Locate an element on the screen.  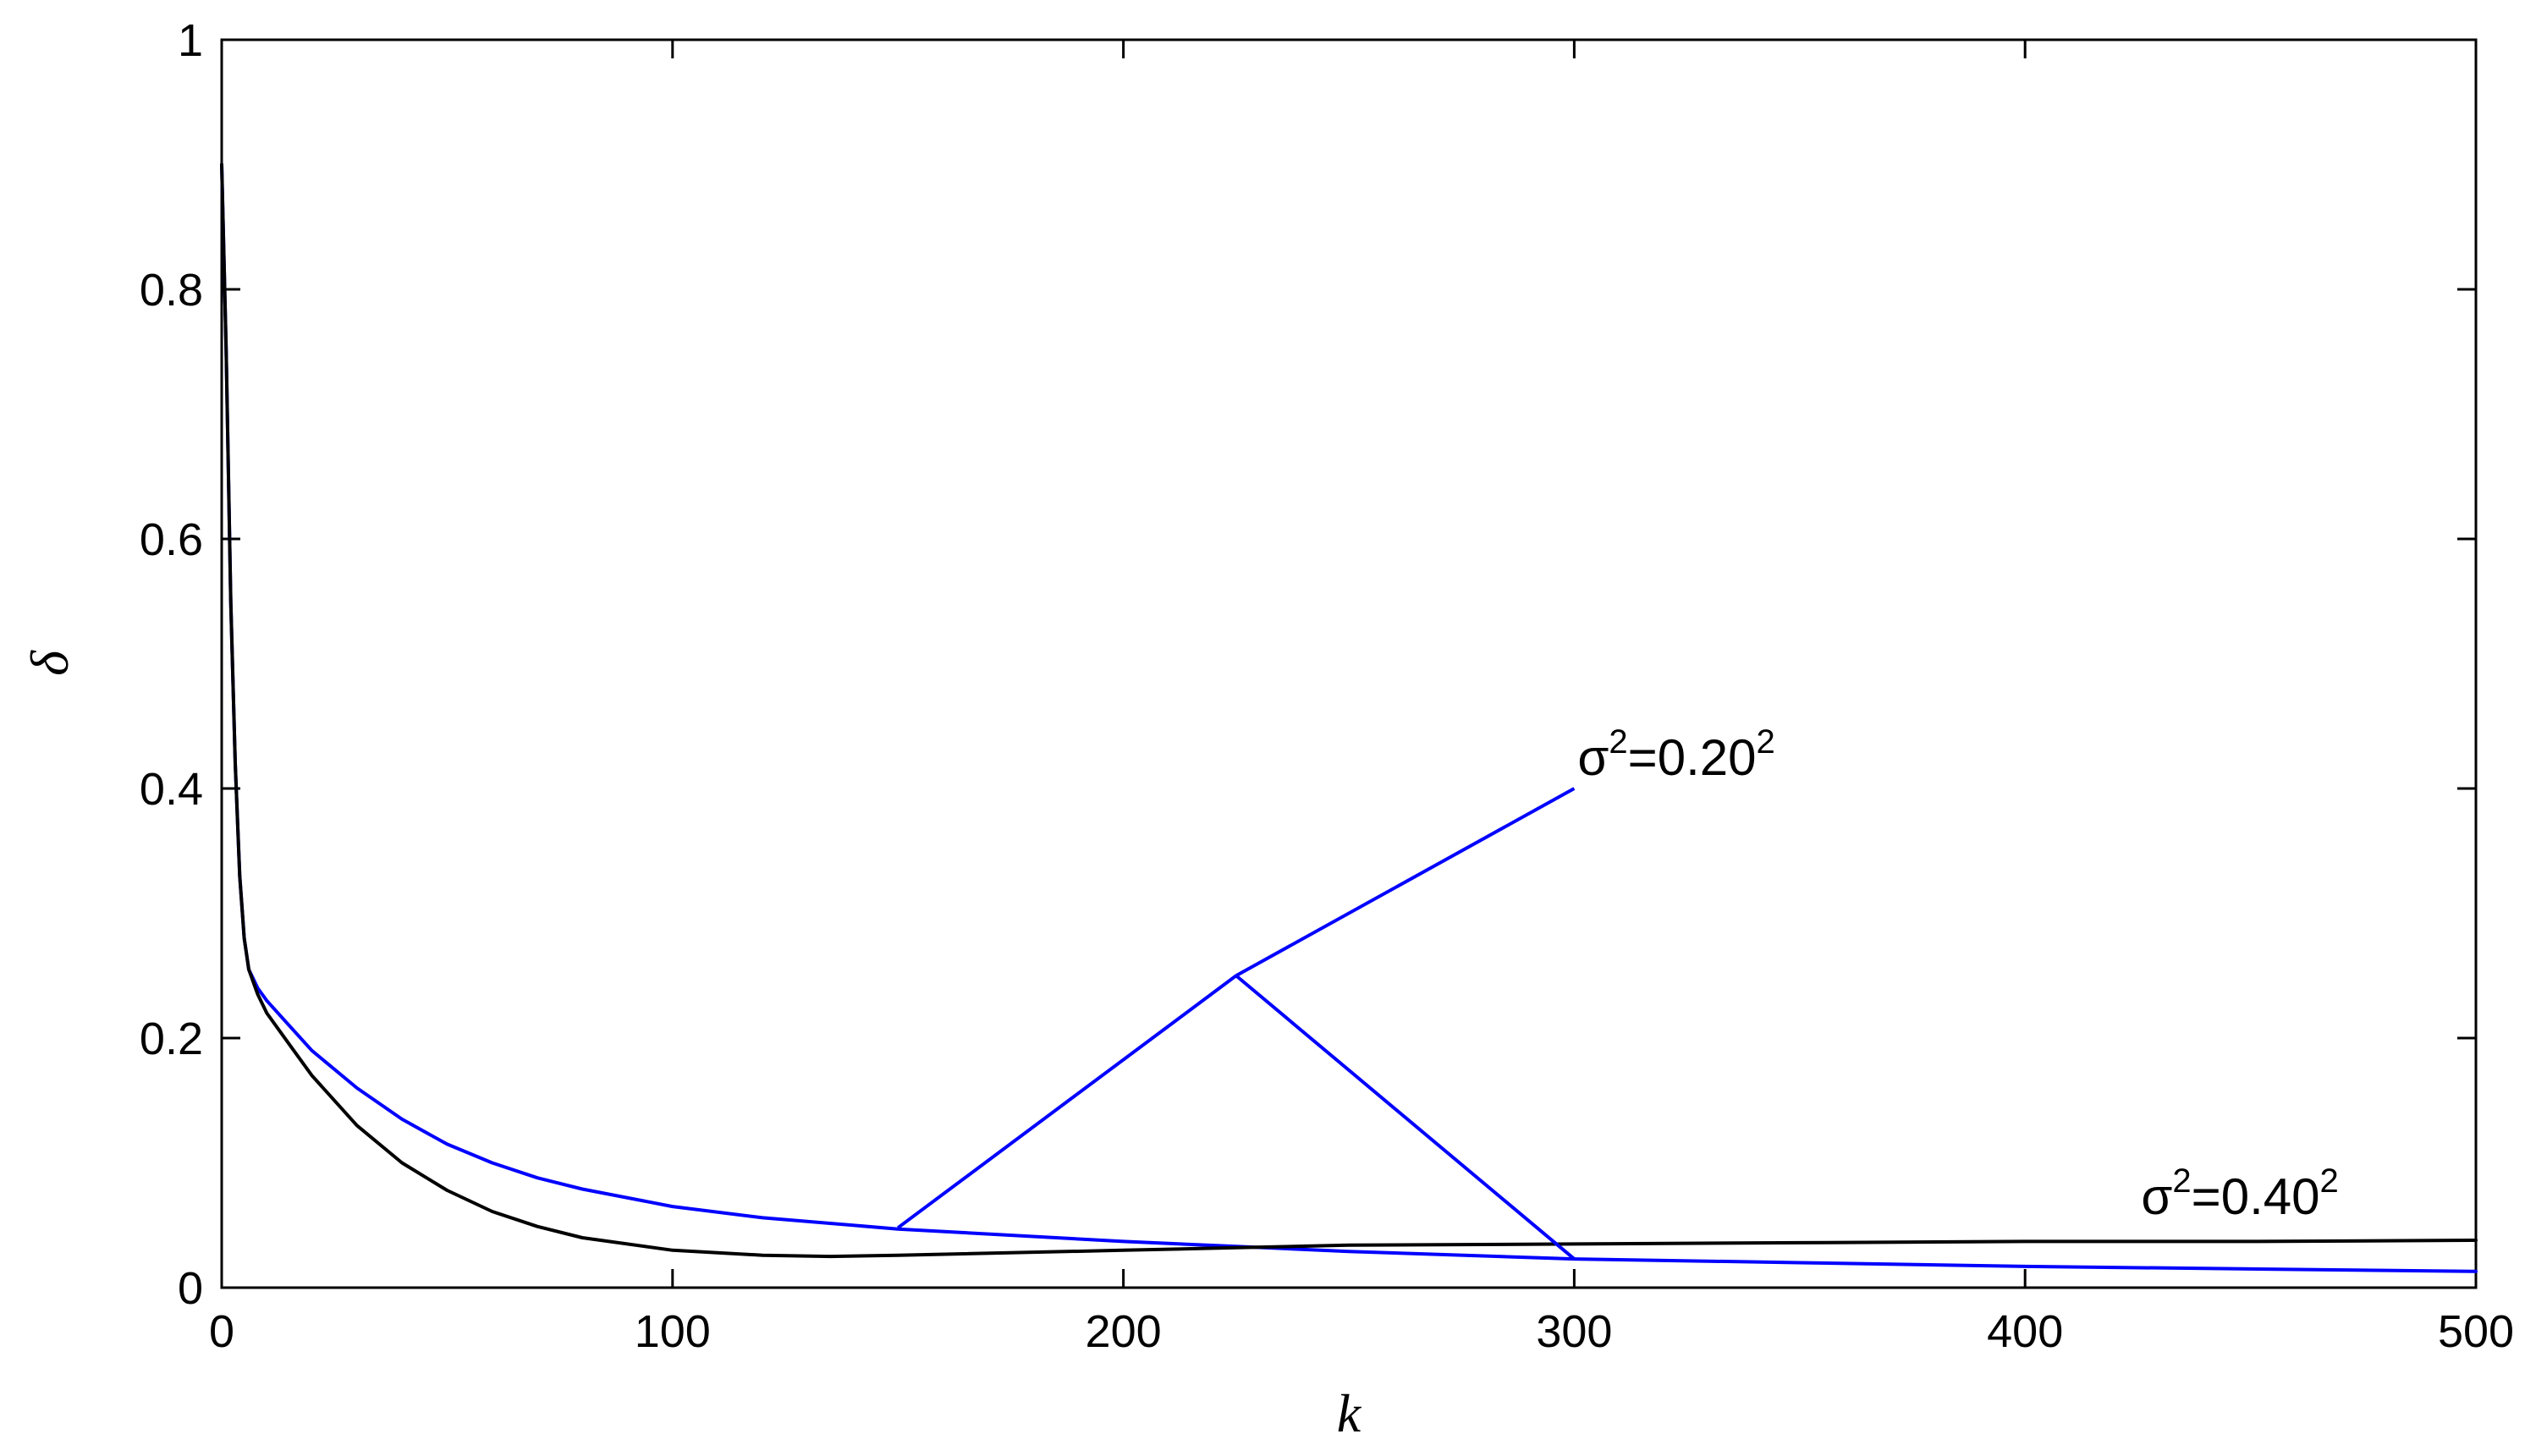
y-tick-label: 0.8 is located at coordinates (172, 290).